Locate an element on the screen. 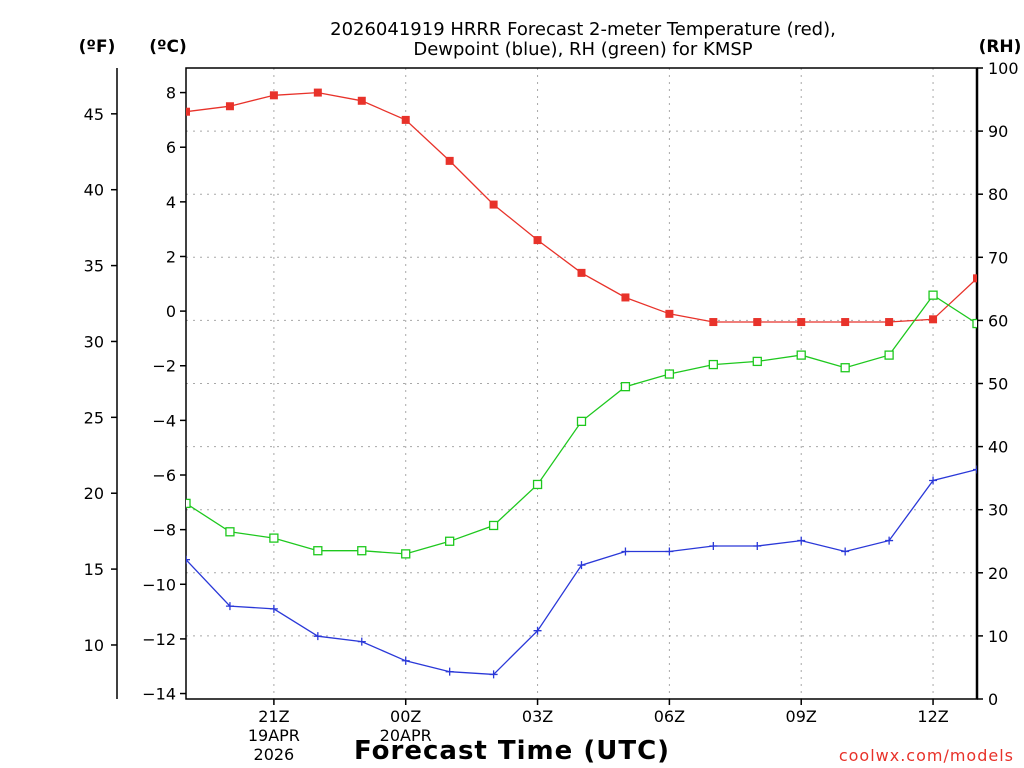 This screenshot has width=1024, height=768. fahrenheit-tick-label: 20 is located at coordinates (94, 493).